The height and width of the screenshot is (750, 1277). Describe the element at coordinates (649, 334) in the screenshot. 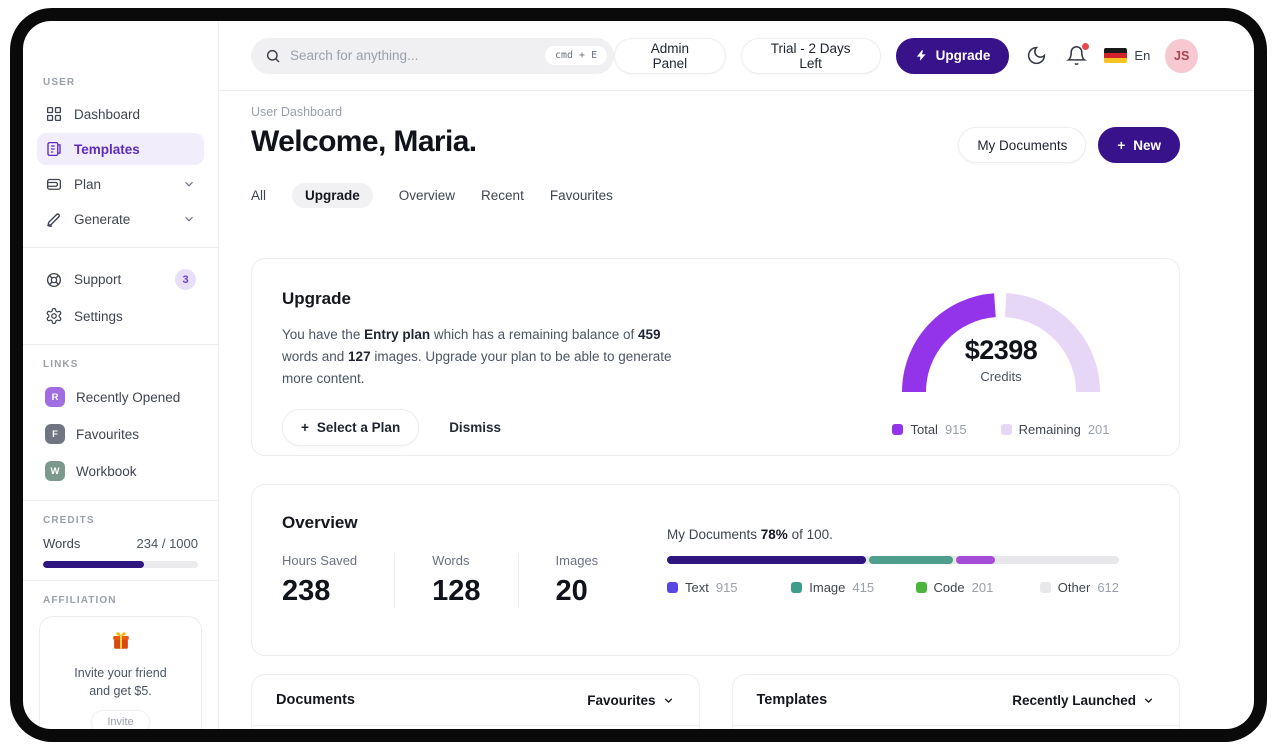

I see `body-bold: 459` at that location.